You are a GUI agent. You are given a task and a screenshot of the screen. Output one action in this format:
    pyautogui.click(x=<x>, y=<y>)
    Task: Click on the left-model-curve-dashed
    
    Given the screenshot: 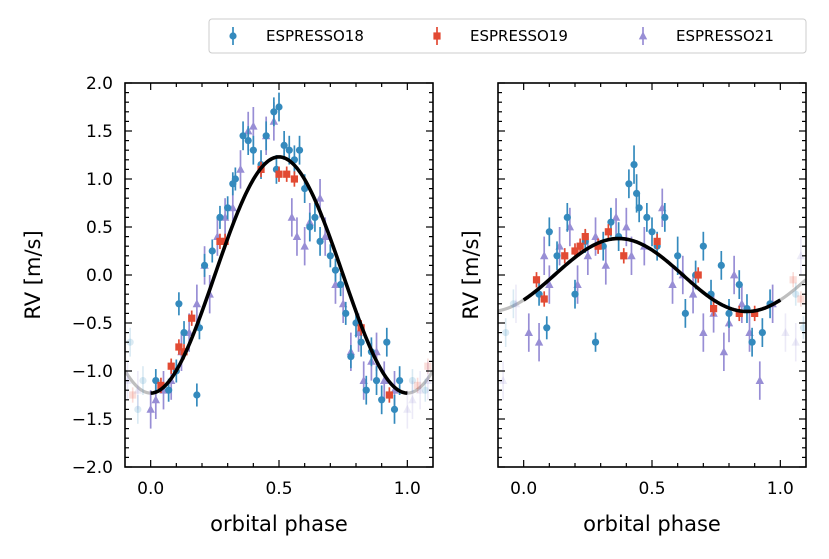 What is the action you would take?
    pyautogui.click(x=279, y=275)
    